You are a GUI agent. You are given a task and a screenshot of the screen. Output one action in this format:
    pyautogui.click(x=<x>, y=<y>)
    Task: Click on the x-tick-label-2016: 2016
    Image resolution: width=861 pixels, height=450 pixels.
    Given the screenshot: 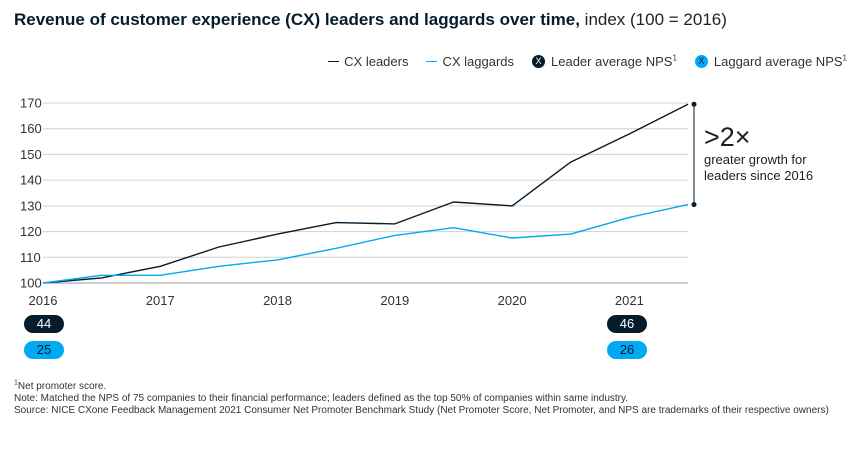 What is the action you would take?
    pyautogui.click(x=43, y=300)
    